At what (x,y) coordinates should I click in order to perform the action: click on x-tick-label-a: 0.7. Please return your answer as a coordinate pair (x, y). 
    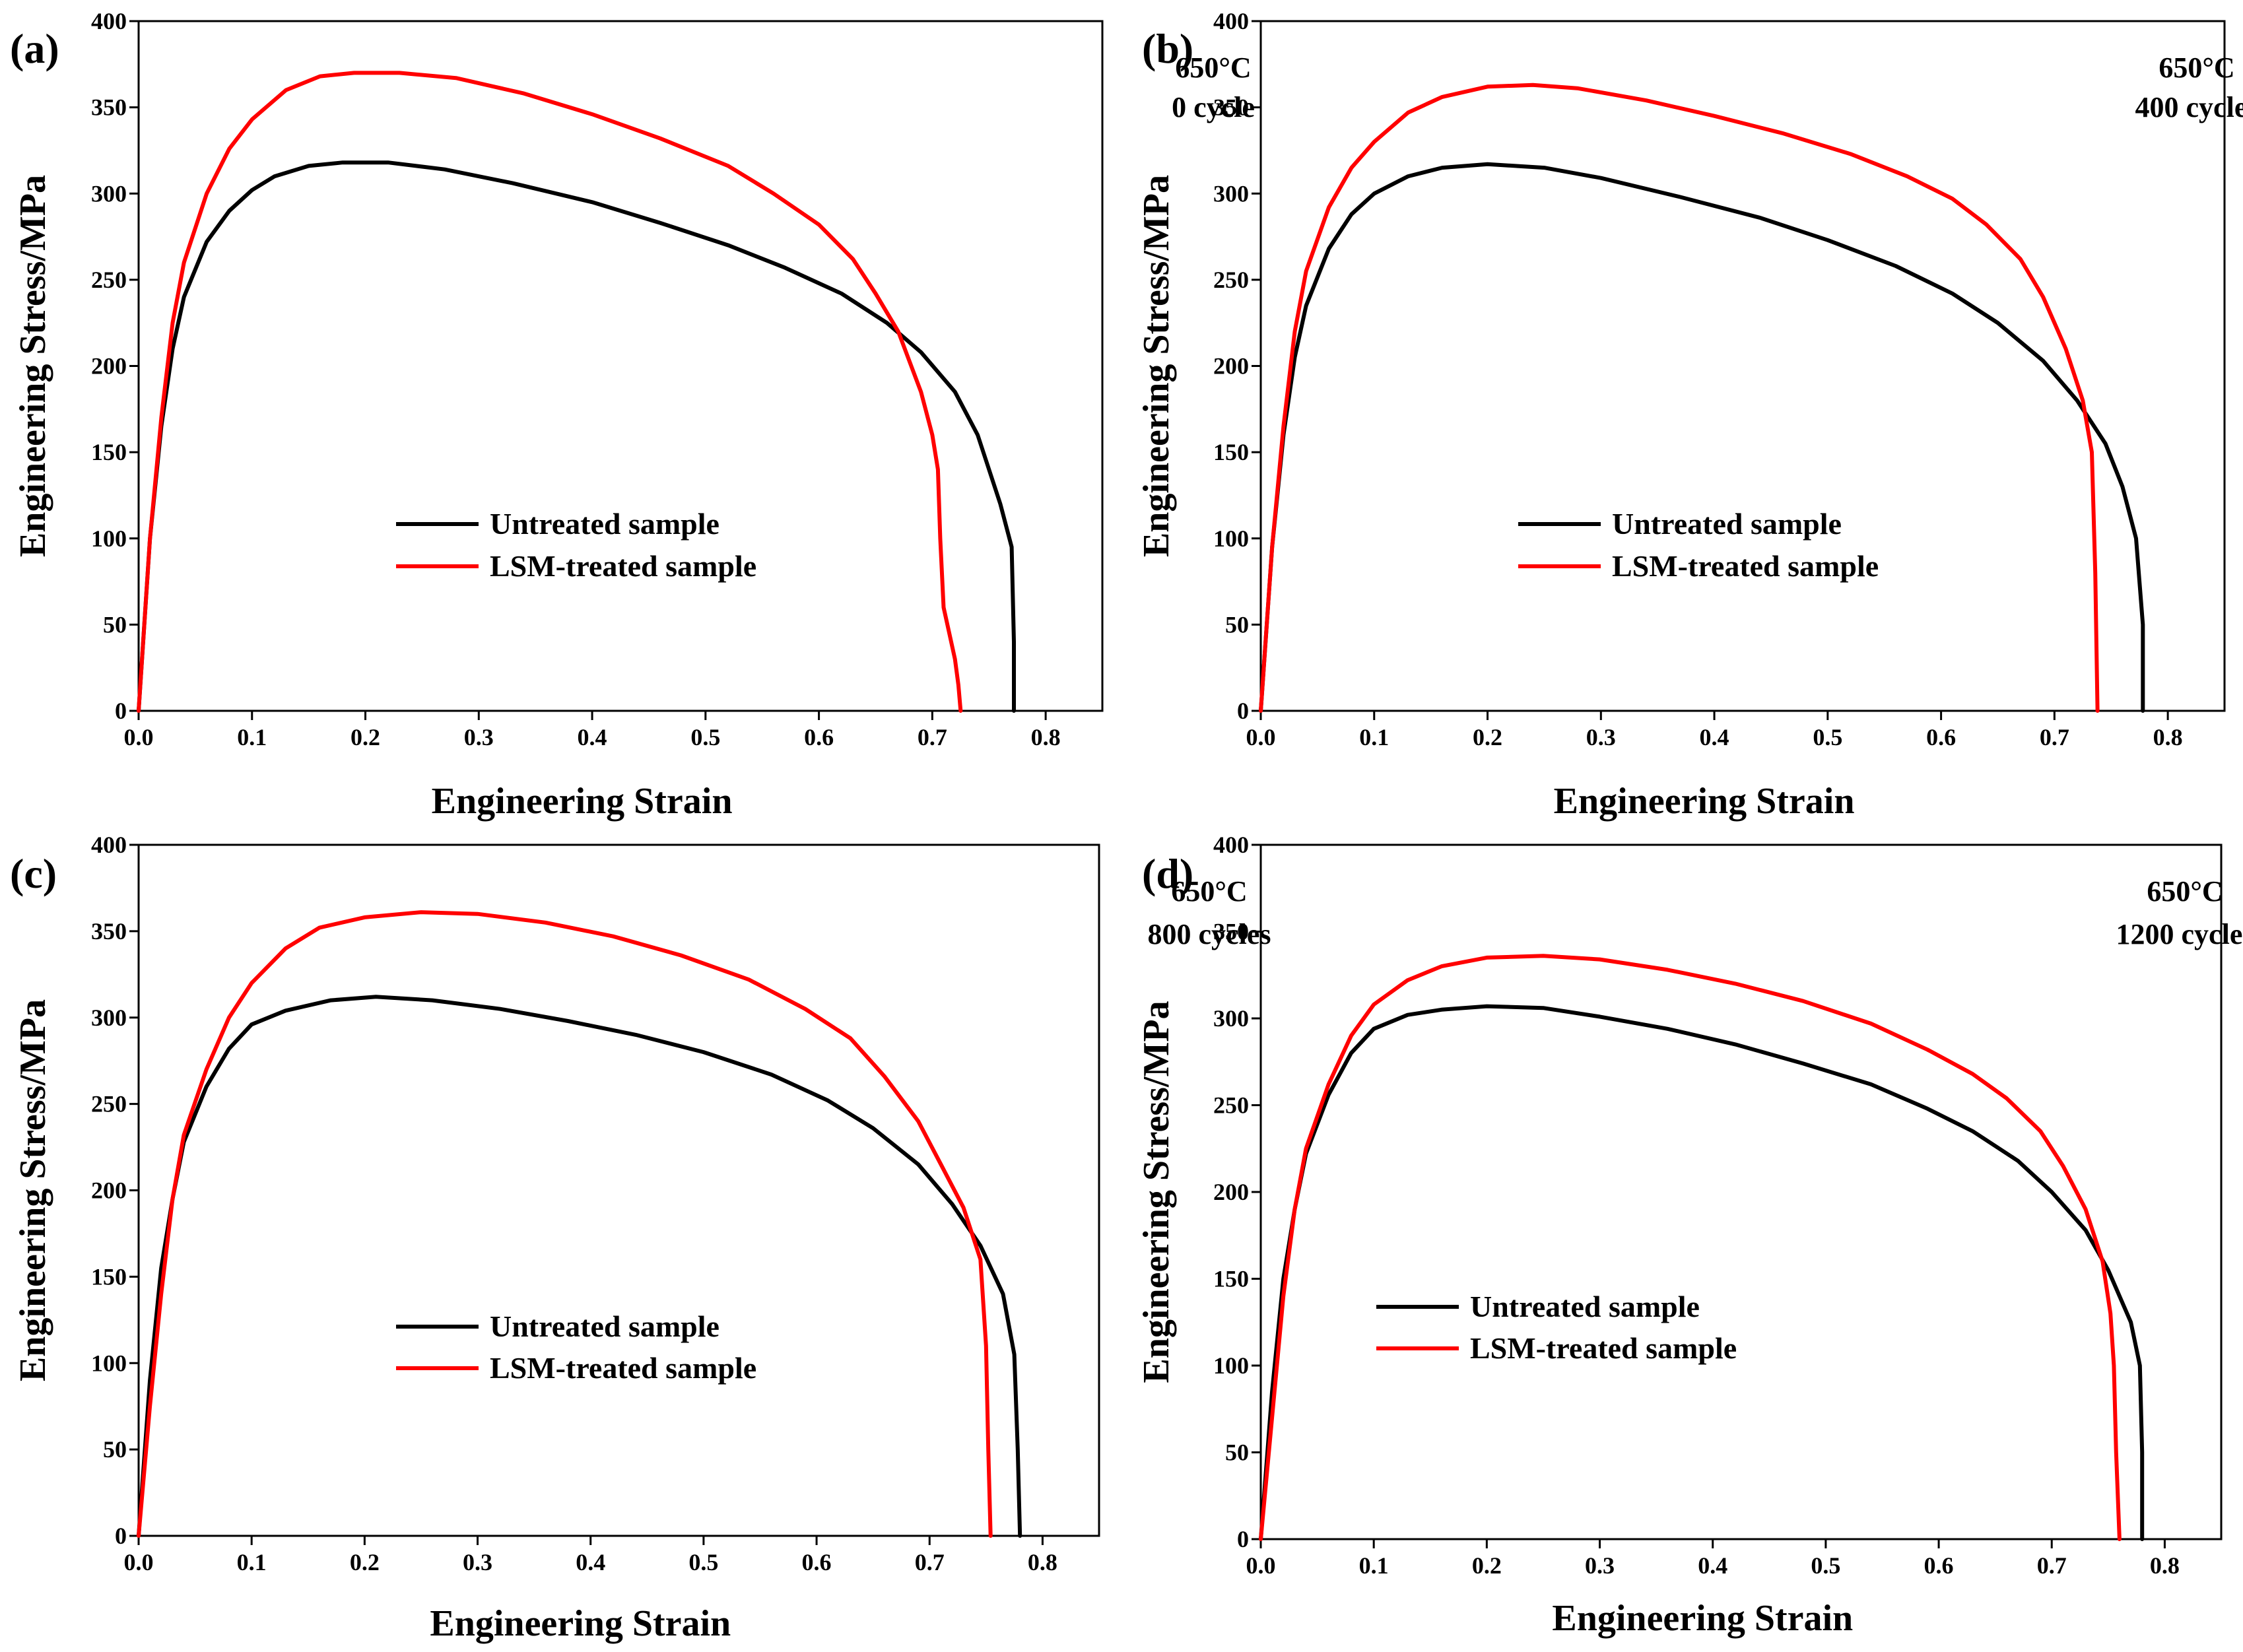
    Looking at the image, I should click on (932, 737).